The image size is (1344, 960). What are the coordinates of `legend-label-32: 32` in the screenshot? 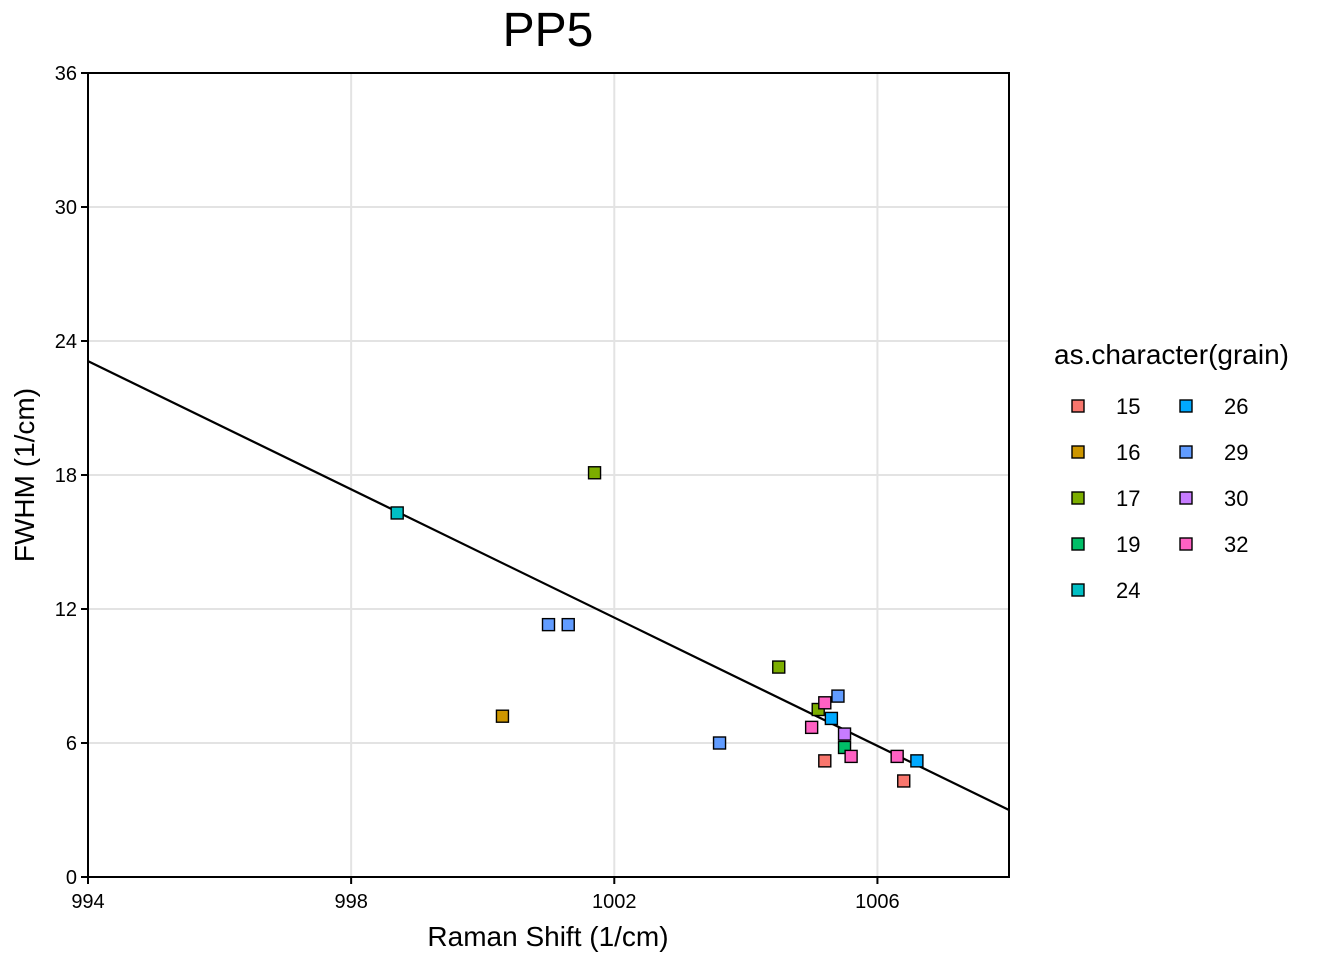 It's located at (1236, 544).